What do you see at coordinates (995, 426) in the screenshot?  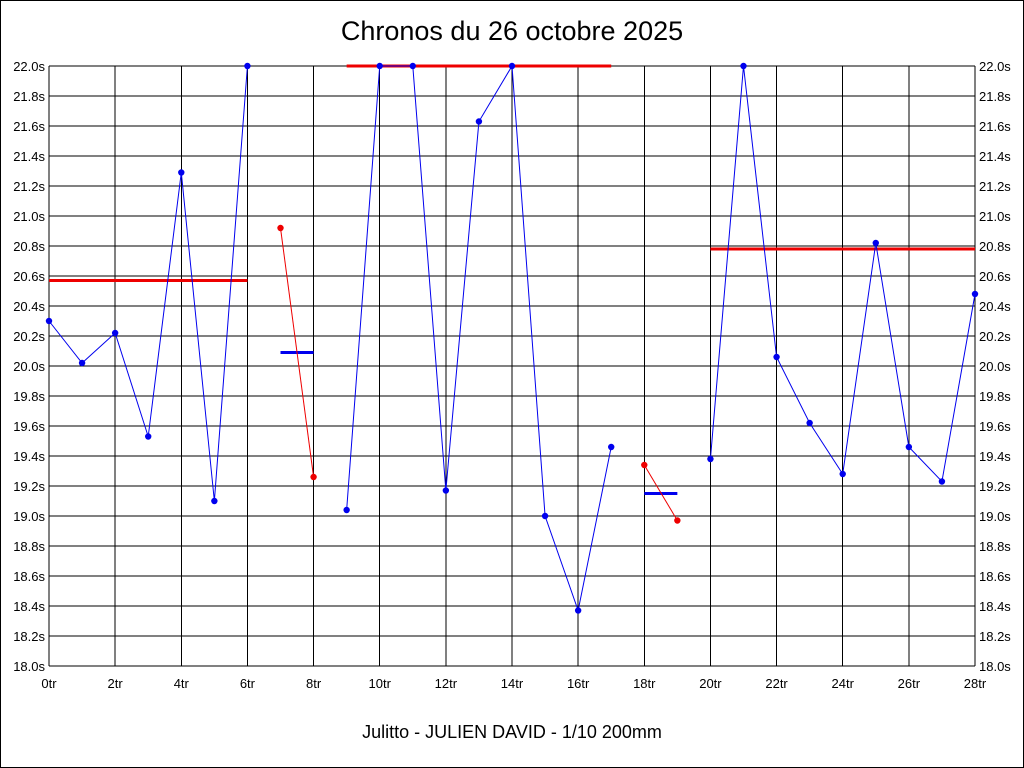 I see `y-tick-label-right: 19.6s` at bounding box center [995, 426].